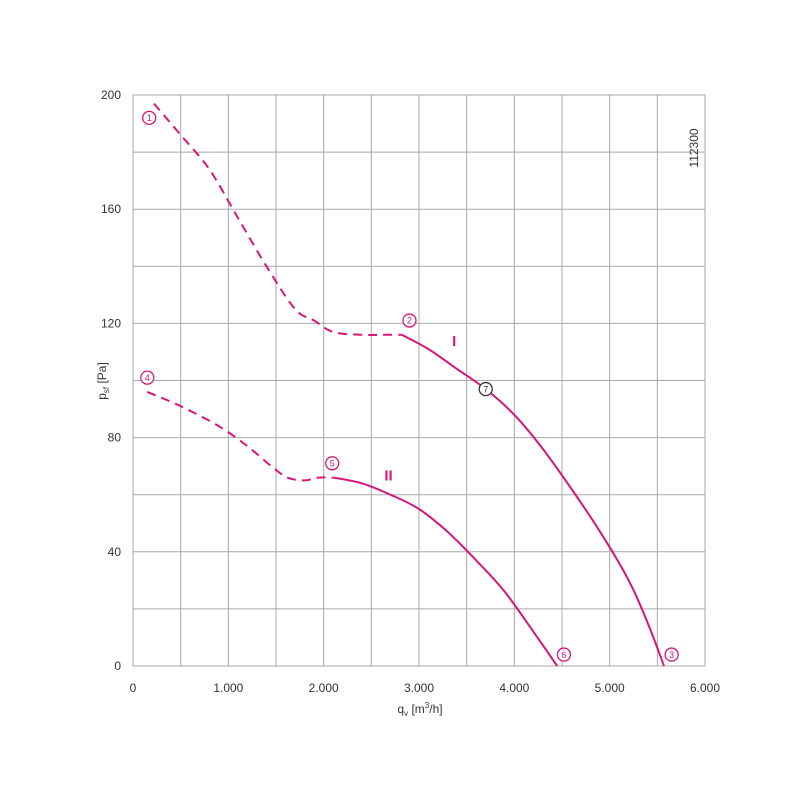 The width and height of the screenshot is (800, 800). I want to click on x-tick-label: 6.000, so click(705, 688).